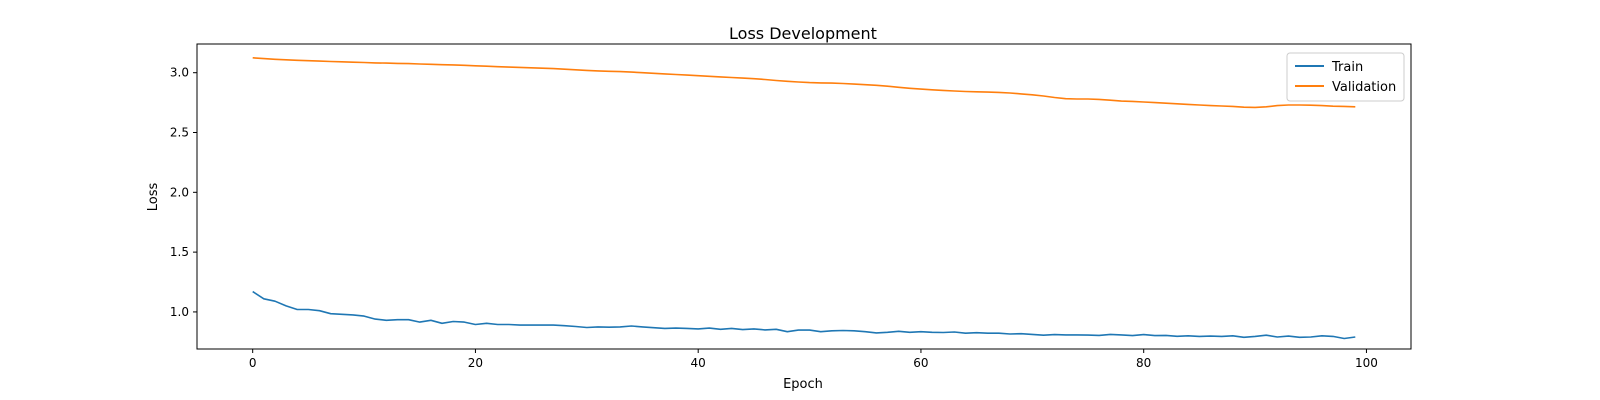 The height and width of the screenshot is (400, 1600). Describe the element at coordinates (803, 33) in the screenshot. I see `chart-title: Loss Development` at that location.